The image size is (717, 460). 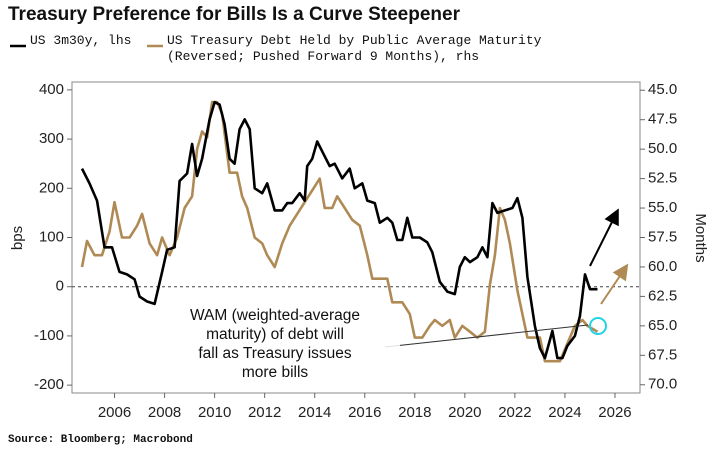 What do you see at coordinates (662, 148) in the screenshot?
I see `y2-tick-label: 50.0` at bounding box center [662, 148].